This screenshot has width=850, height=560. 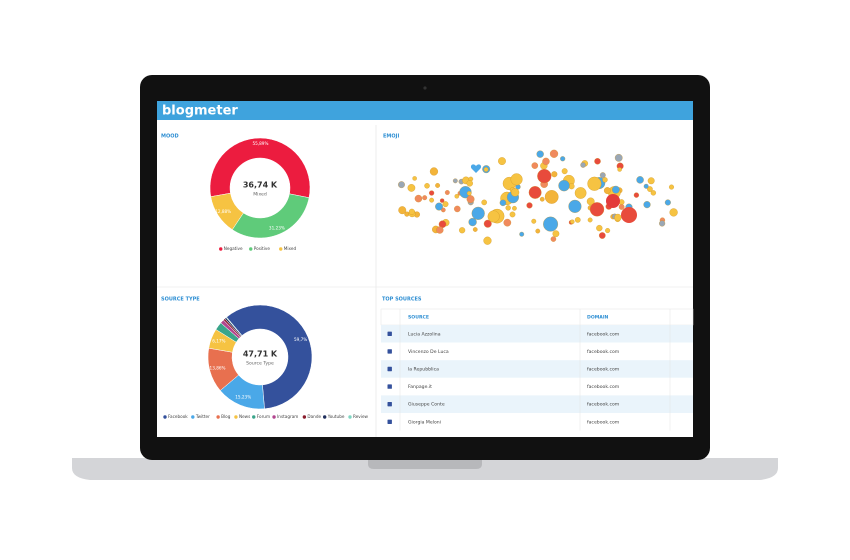 What do you see at coordinates (314, 416) in the screenshot?
I see `legend-label: Dande` at bounding box center [314, 416].